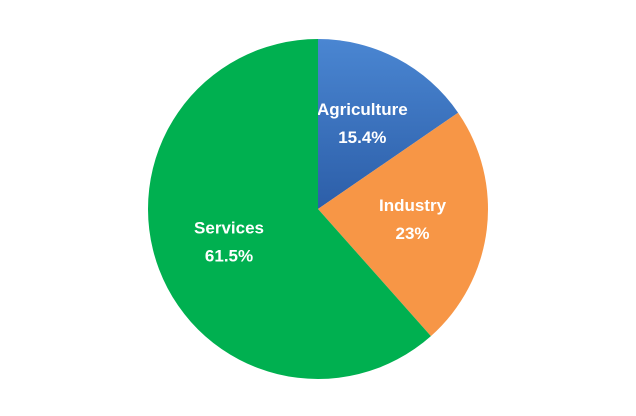  I want to click on slice-value-label: 15.4%, so click(362, 137).